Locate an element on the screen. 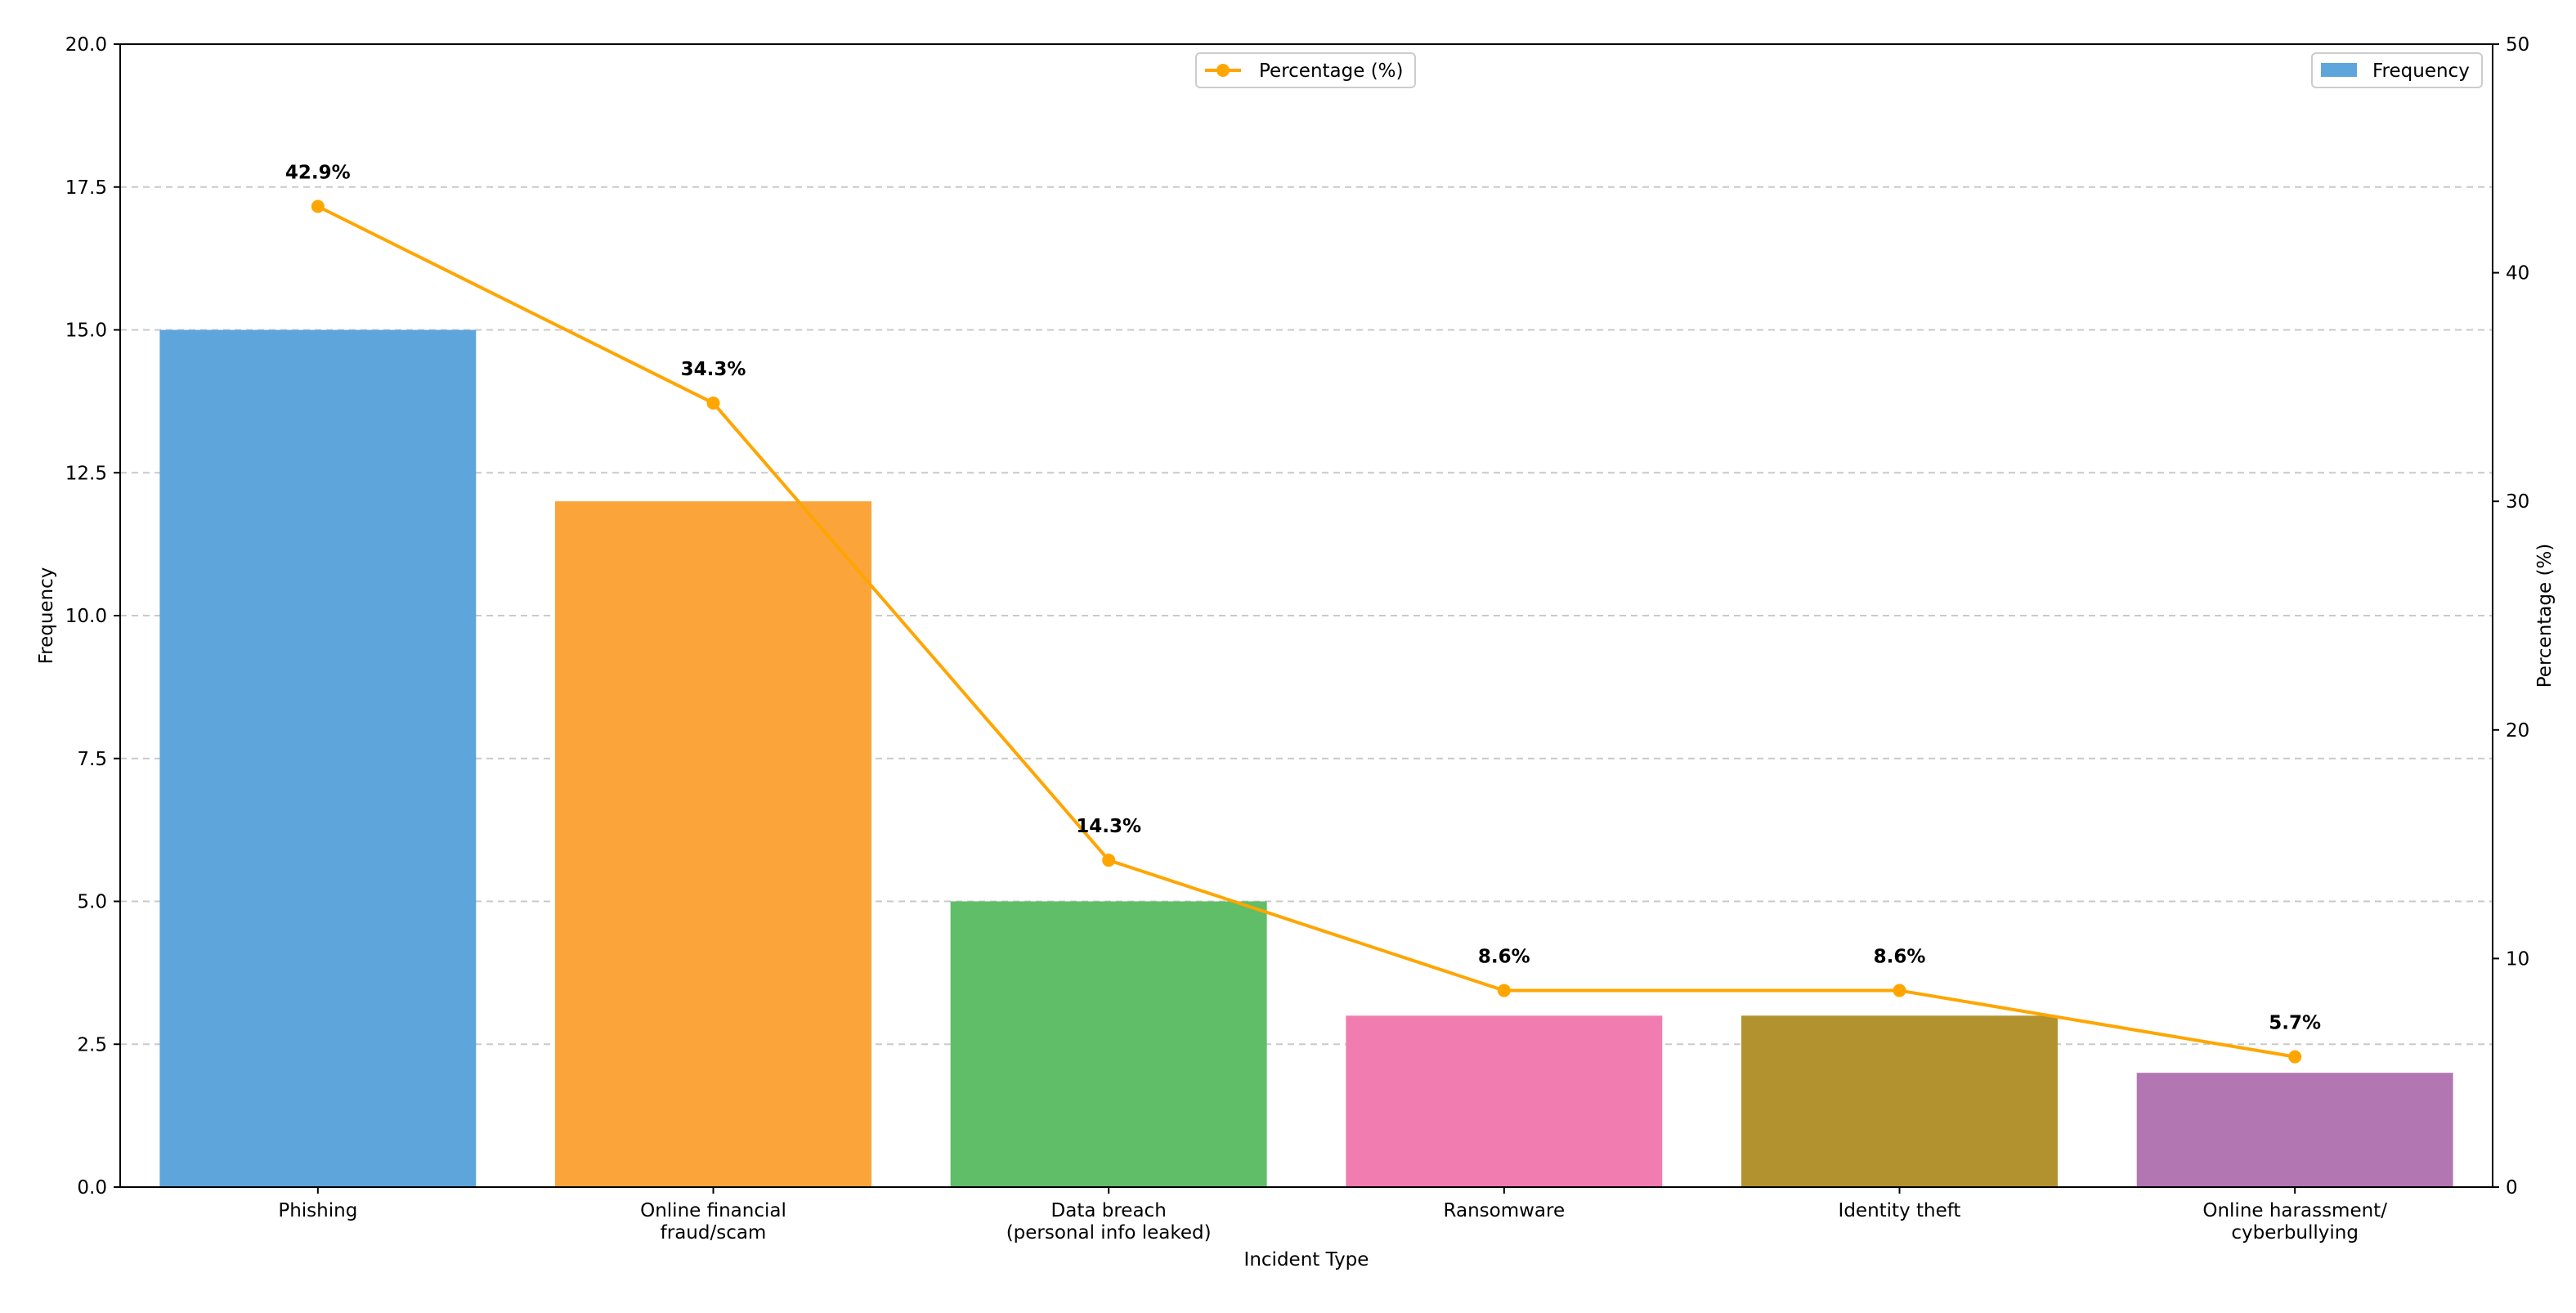 The width and height of the screenshot is (2576, 1313). percentage-label-0: 42.9% is located at coordinates (318, 173).